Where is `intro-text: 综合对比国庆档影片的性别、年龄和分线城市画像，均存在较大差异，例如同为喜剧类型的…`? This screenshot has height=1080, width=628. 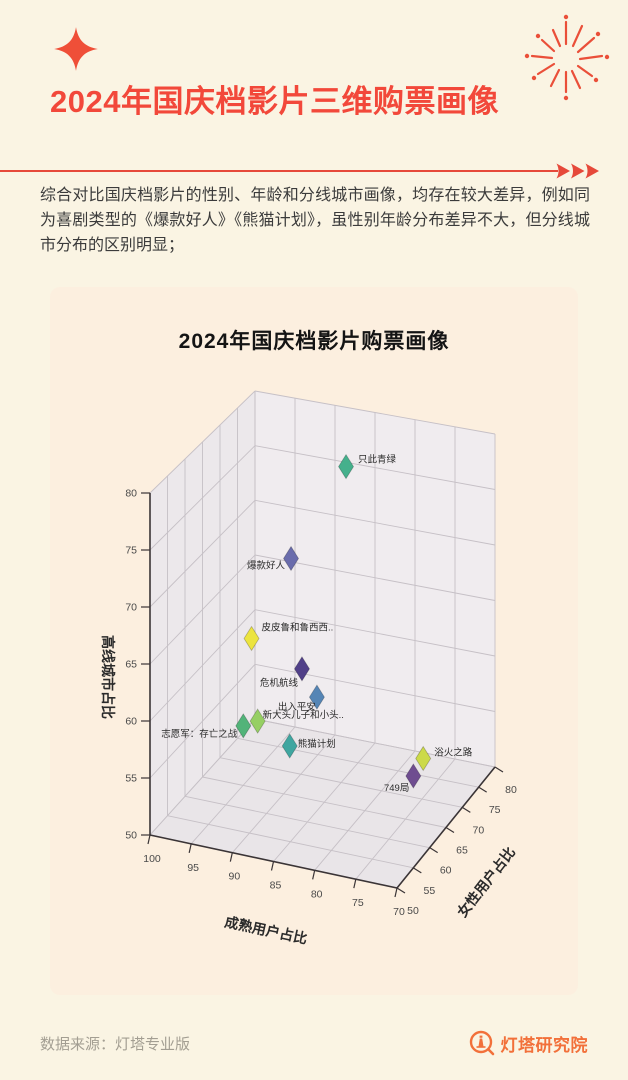
intro-text: 综合对比国庆档影片的性别、年龄和分线城市画像，均存在较大差异，例如同为喜剧类型的… is located at coordinates (315, 220).